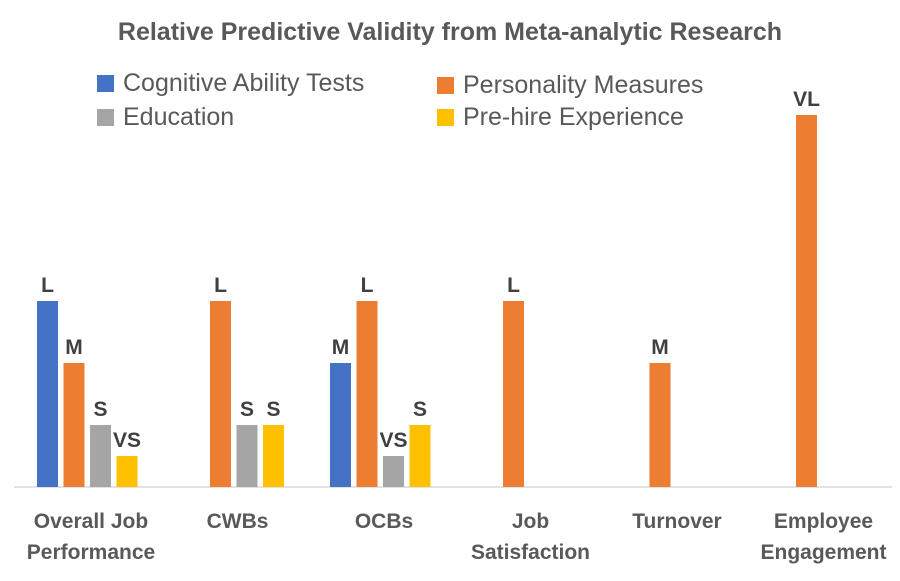 This screenshot has width=900, height=581. I want to click on legend-swatch-cognitive, so click(105, 83).